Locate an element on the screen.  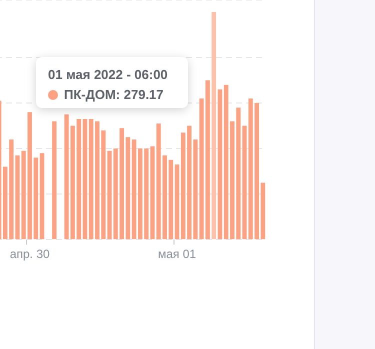
x-tick-label: мая 01 is located at coordinates (177, 254).